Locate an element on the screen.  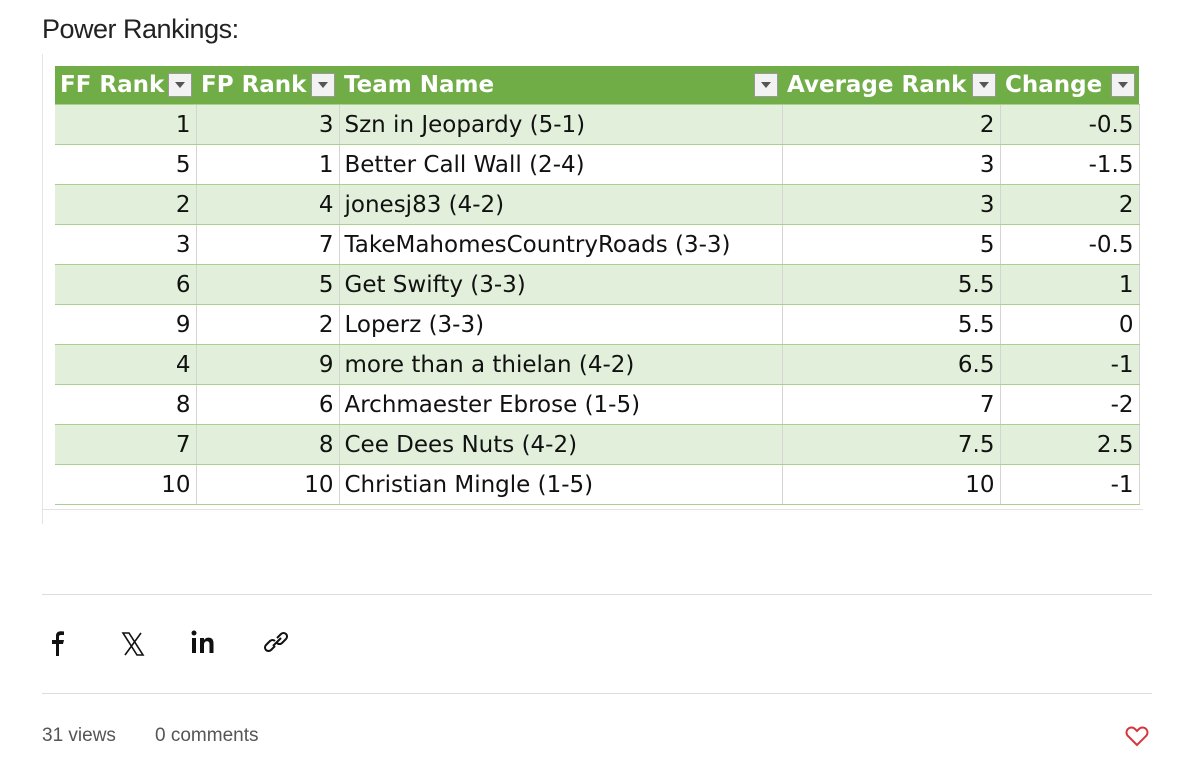
table-cell: Archmaester Ebrose (1-5) is located at coordinates (561, 404).